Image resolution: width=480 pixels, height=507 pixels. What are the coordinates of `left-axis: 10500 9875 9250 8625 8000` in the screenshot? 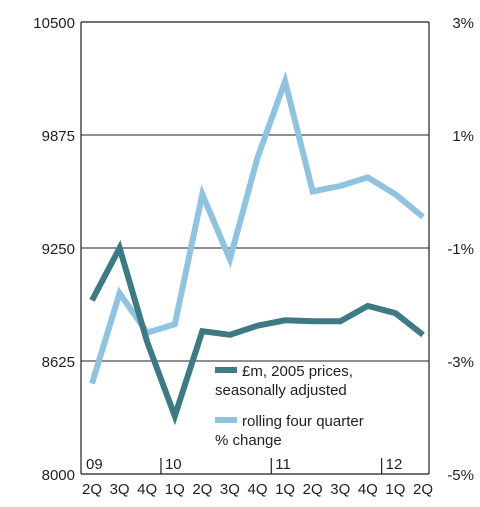 It's located at (54, 249).